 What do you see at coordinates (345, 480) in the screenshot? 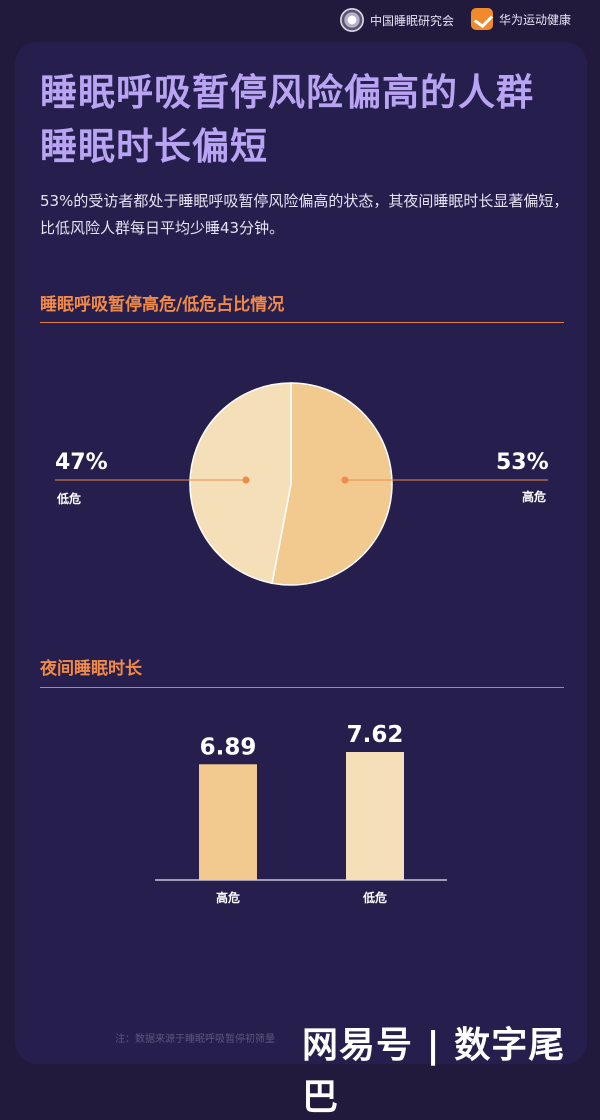
I see `high-risk-marker-dot` at bounding box center [345, 480].